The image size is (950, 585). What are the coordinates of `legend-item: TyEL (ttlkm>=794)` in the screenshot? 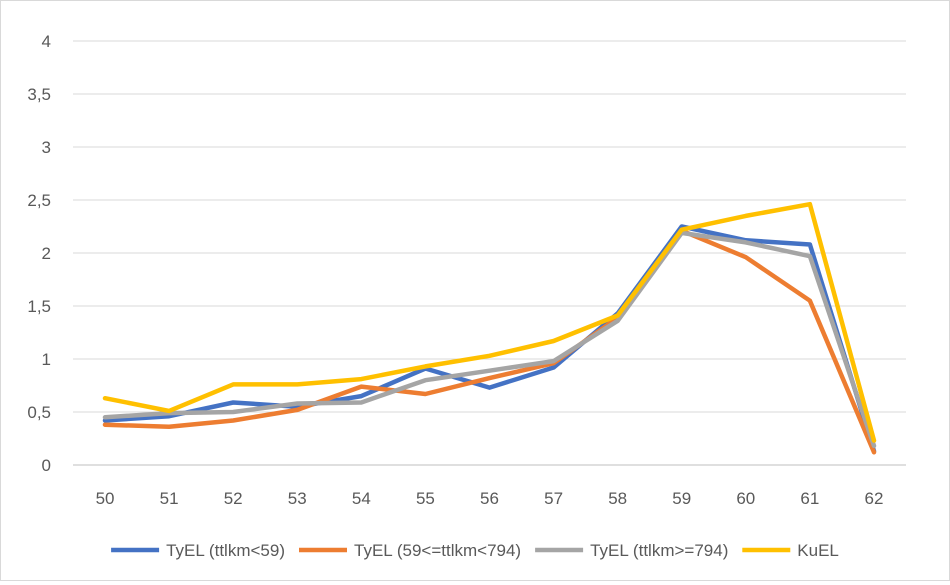 It's located at (631, 550).